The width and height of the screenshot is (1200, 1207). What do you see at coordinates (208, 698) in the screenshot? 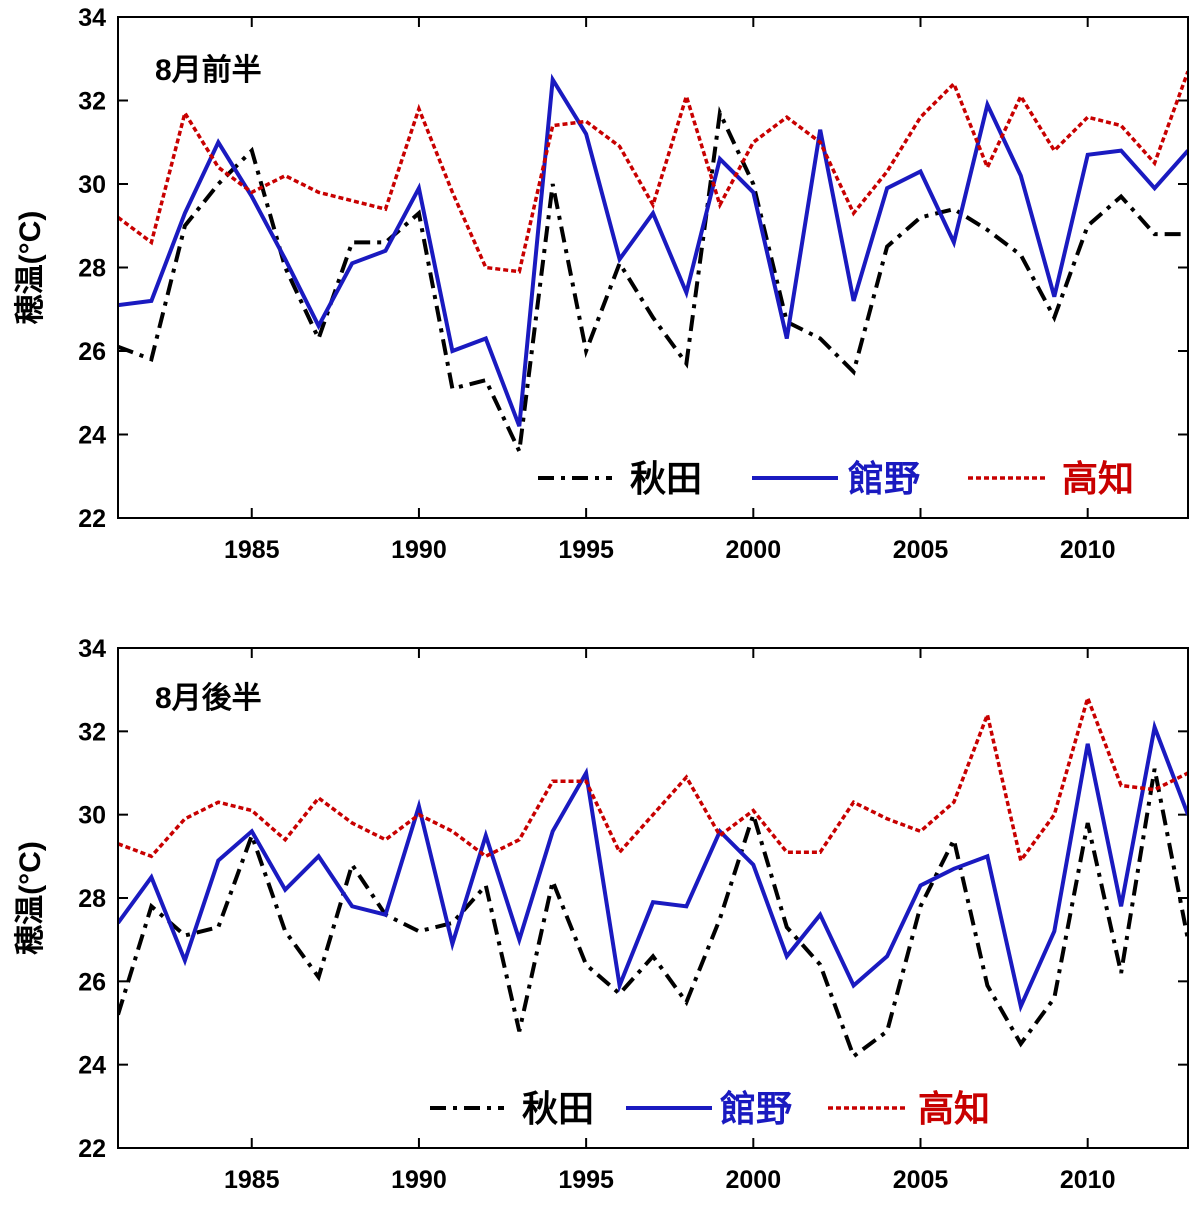
I see `panel-title: 8月後半` at bounding box center [208, 698].